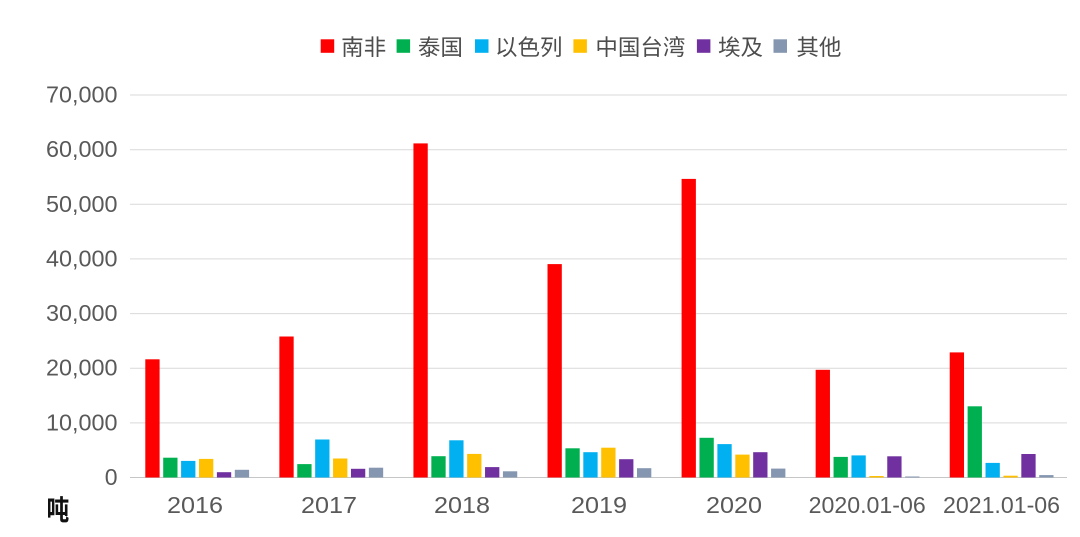 The height and width of the screenshot is (537, 1080). What do you see at coordinates (329, 505) in the screenshot?
I see `svg-text: 2017` at bounding box center [329, 505].